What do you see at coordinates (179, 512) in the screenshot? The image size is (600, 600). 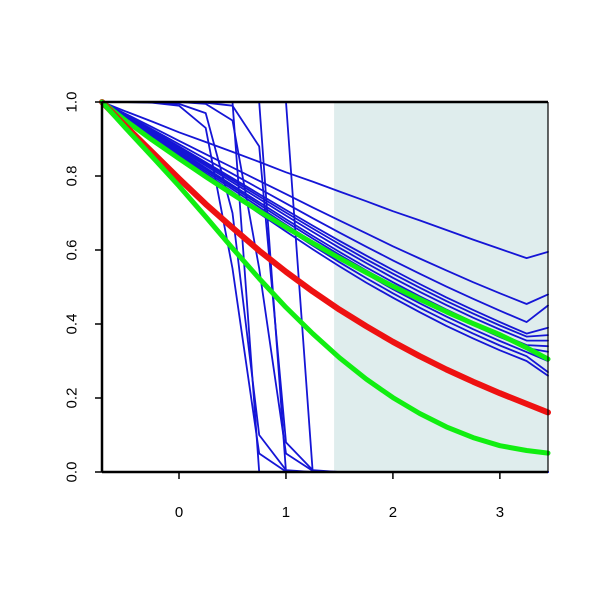 I see `x-tick-label: 0` at bounding box center [179, 512].